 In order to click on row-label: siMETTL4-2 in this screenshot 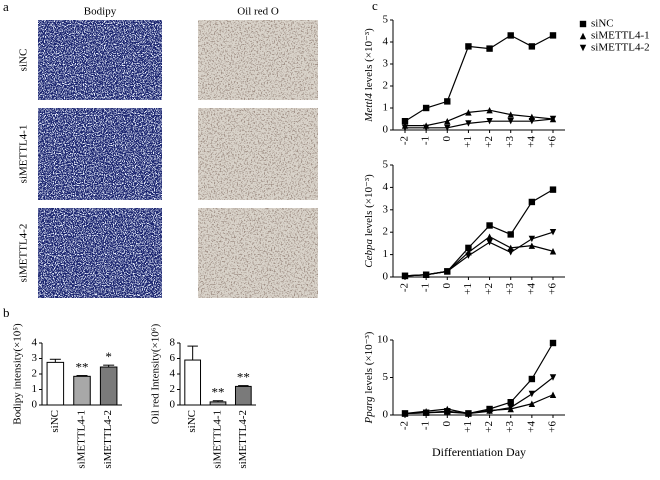, I will do `click(24, 253)`.